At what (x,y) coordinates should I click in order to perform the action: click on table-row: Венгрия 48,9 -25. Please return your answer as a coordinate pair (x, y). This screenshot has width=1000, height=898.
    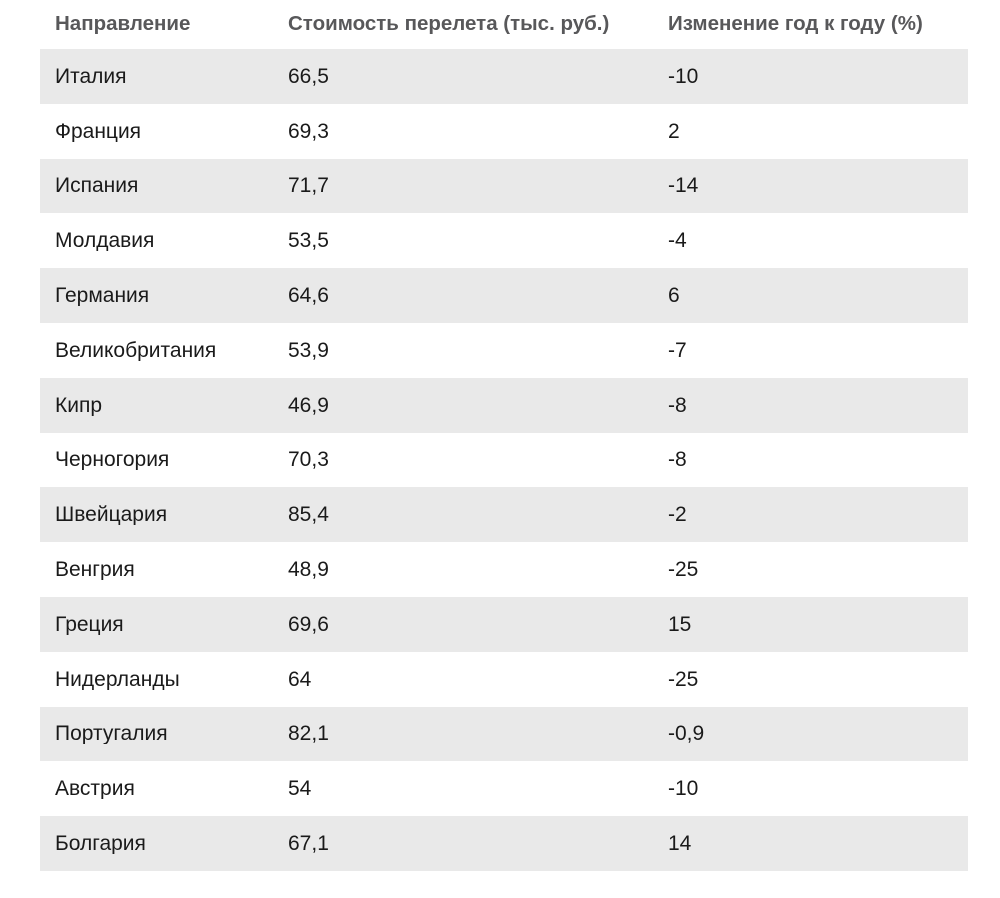
    Looking at the image, I should click on (504, 569).